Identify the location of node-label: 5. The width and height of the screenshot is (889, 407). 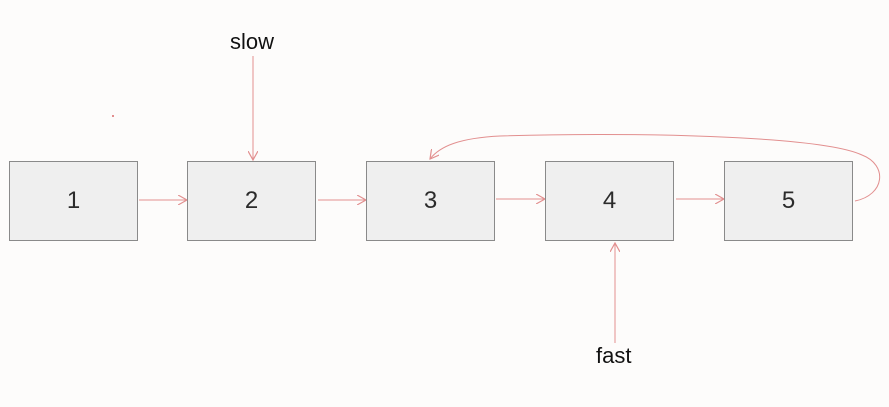
(788, 200).